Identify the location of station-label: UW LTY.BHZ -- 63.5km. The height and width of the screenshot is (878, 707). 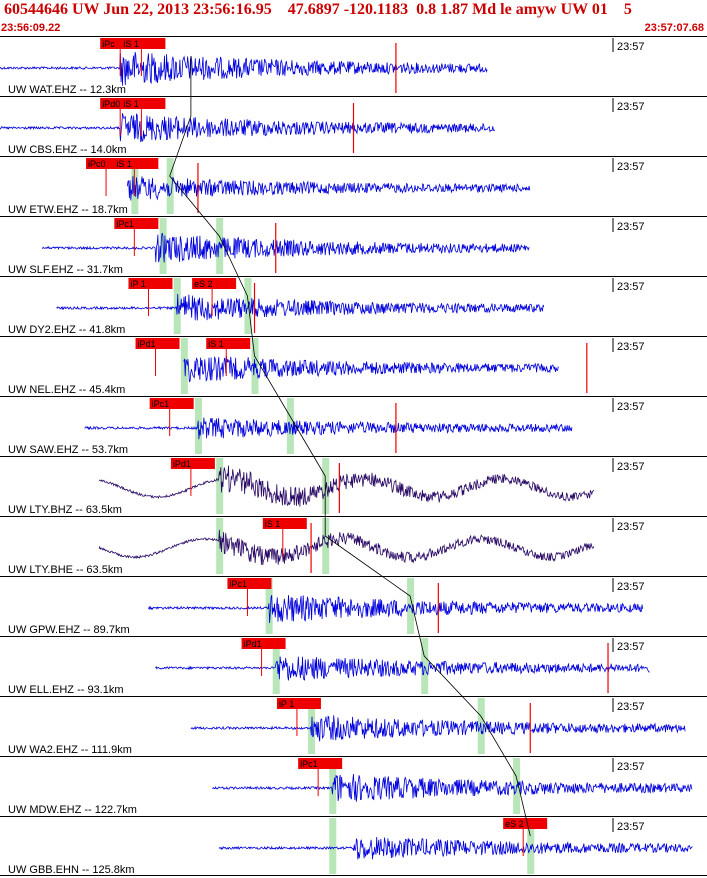
(65, 510).